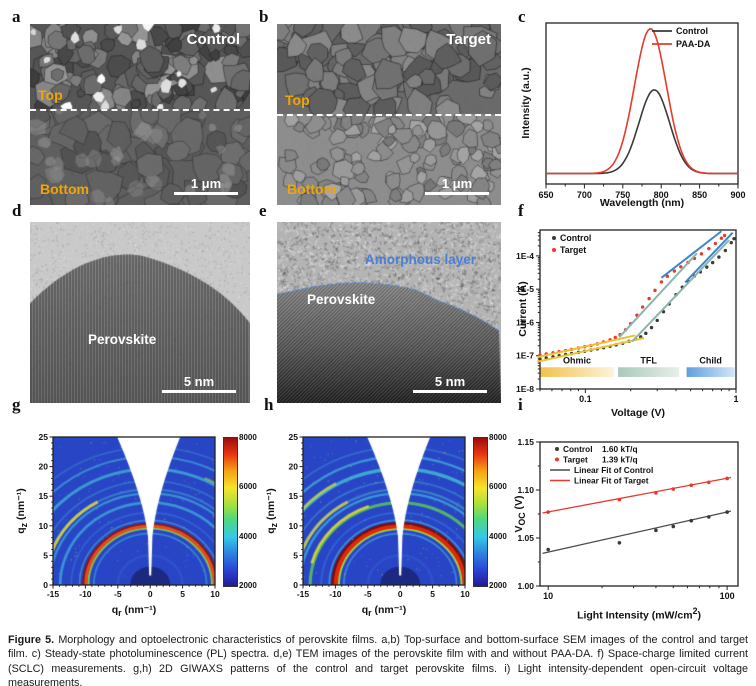 The height and width of the screenshot is (686, 756). What do you see at coordinates (642, 203) in the screenshot?
I see `pl-xaxis-label: Wavelength (nm)` at bounding box center [642, 203].